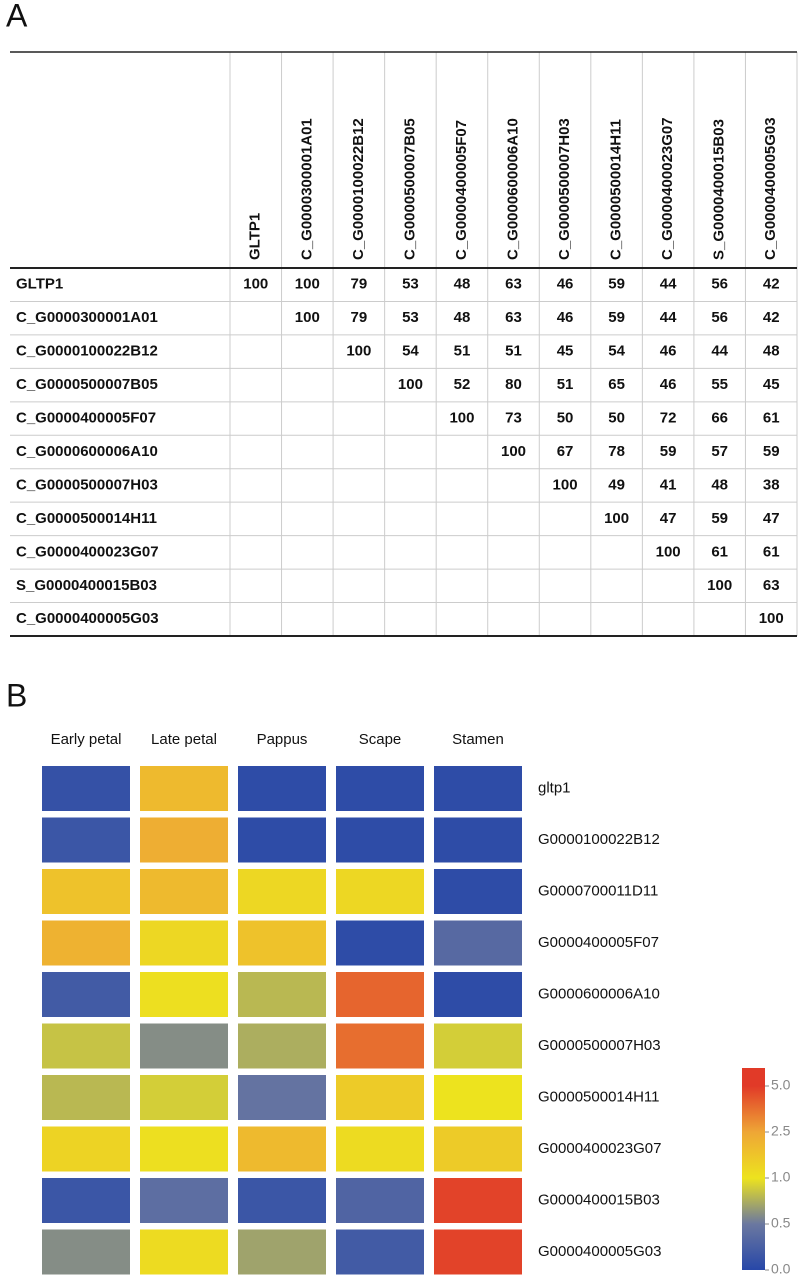 This screenshot has width=799, height=1280. I want to click on table-cell: 45, so click(565, 351).